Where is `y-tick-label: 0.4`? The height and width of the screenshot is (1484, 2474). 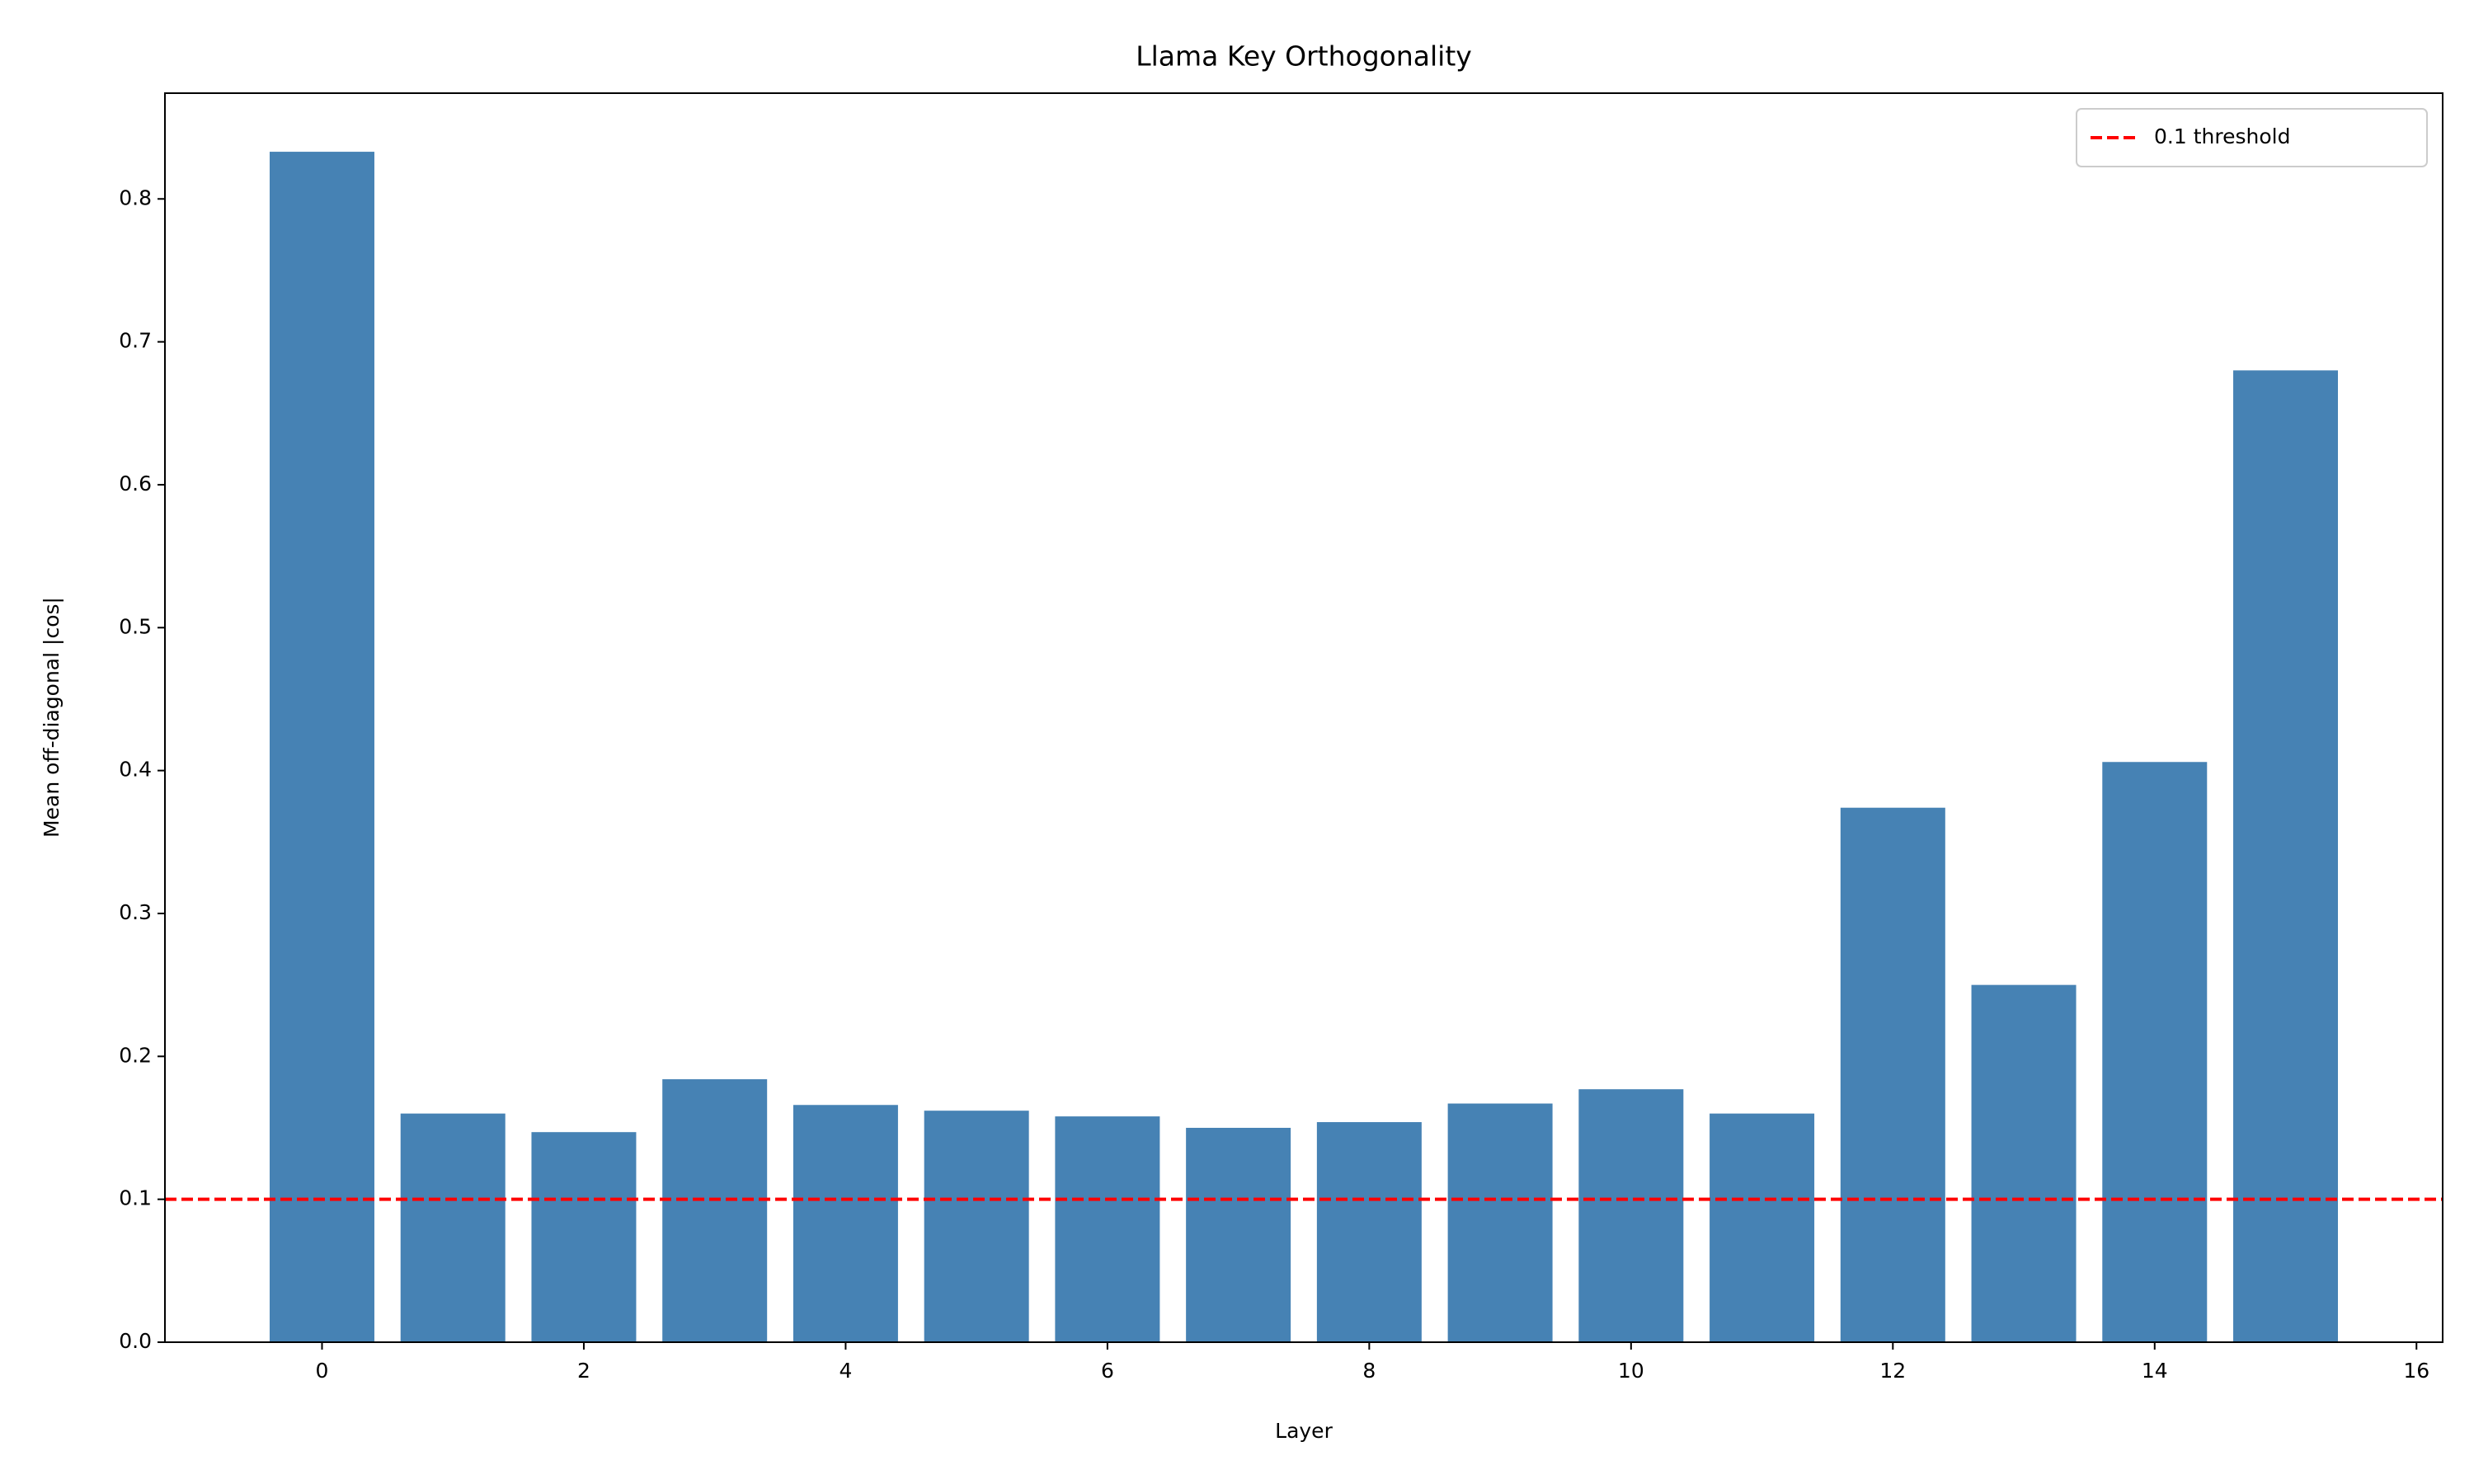
y-tick-label: 0.4 is located at coordinates (135, 770).